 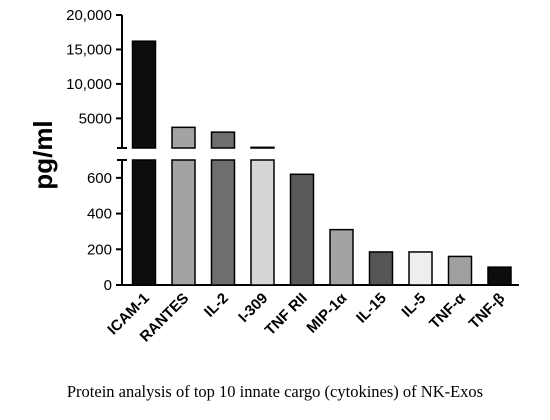 I want to click on category-label-5: MIP-1α, so click(x=326, y=312).